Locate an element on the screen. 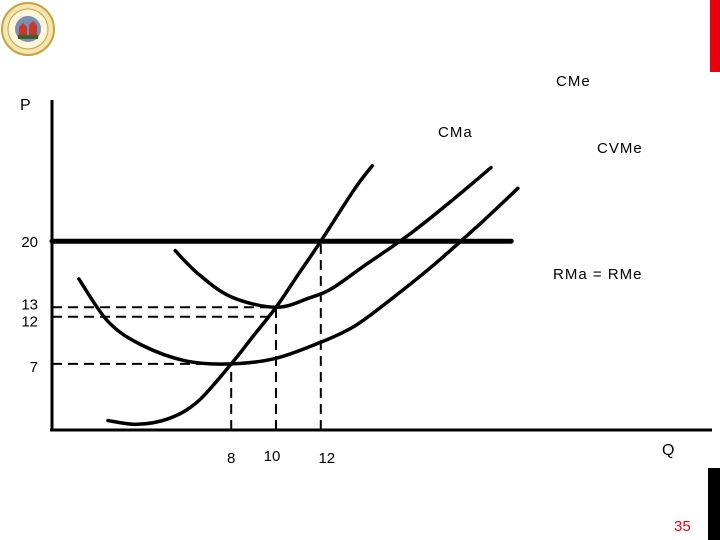 This screenshot has height=540, width=720. label-cme: CMe is located at coordinates (573, 81).